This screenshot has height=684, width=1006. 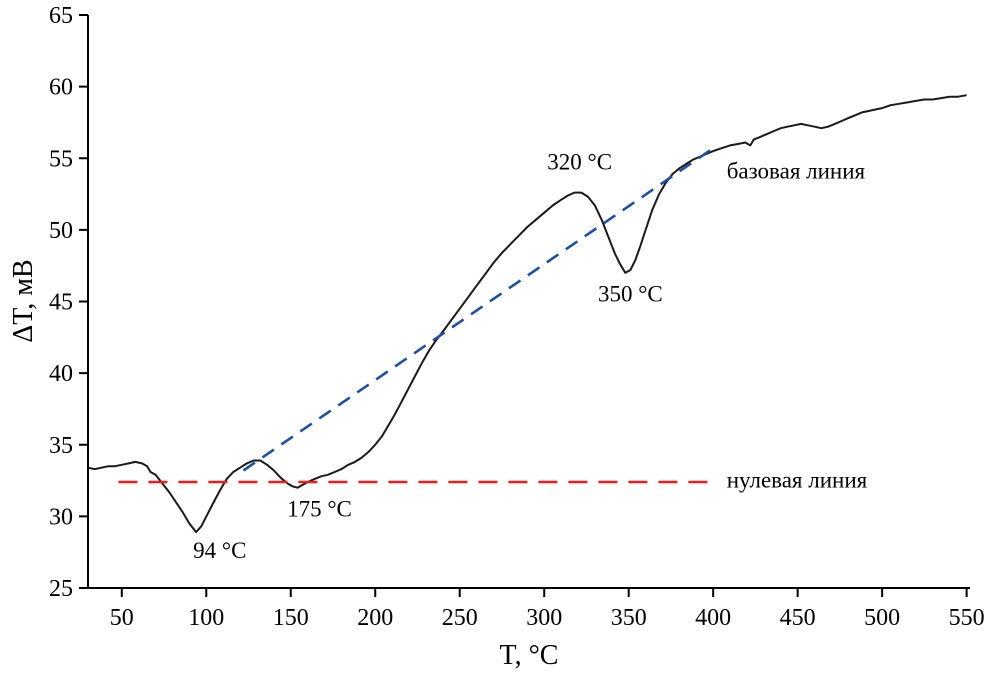 I want to click on annotation-2: 350 °C, so click(x=630, y=294).